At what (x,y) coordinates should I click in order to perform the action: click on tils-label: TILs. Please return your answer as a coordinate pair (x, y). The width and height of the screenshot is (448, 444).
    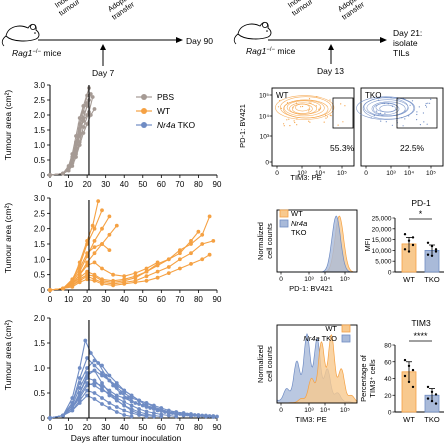
    Looking at the image, I should click on (401, 53).